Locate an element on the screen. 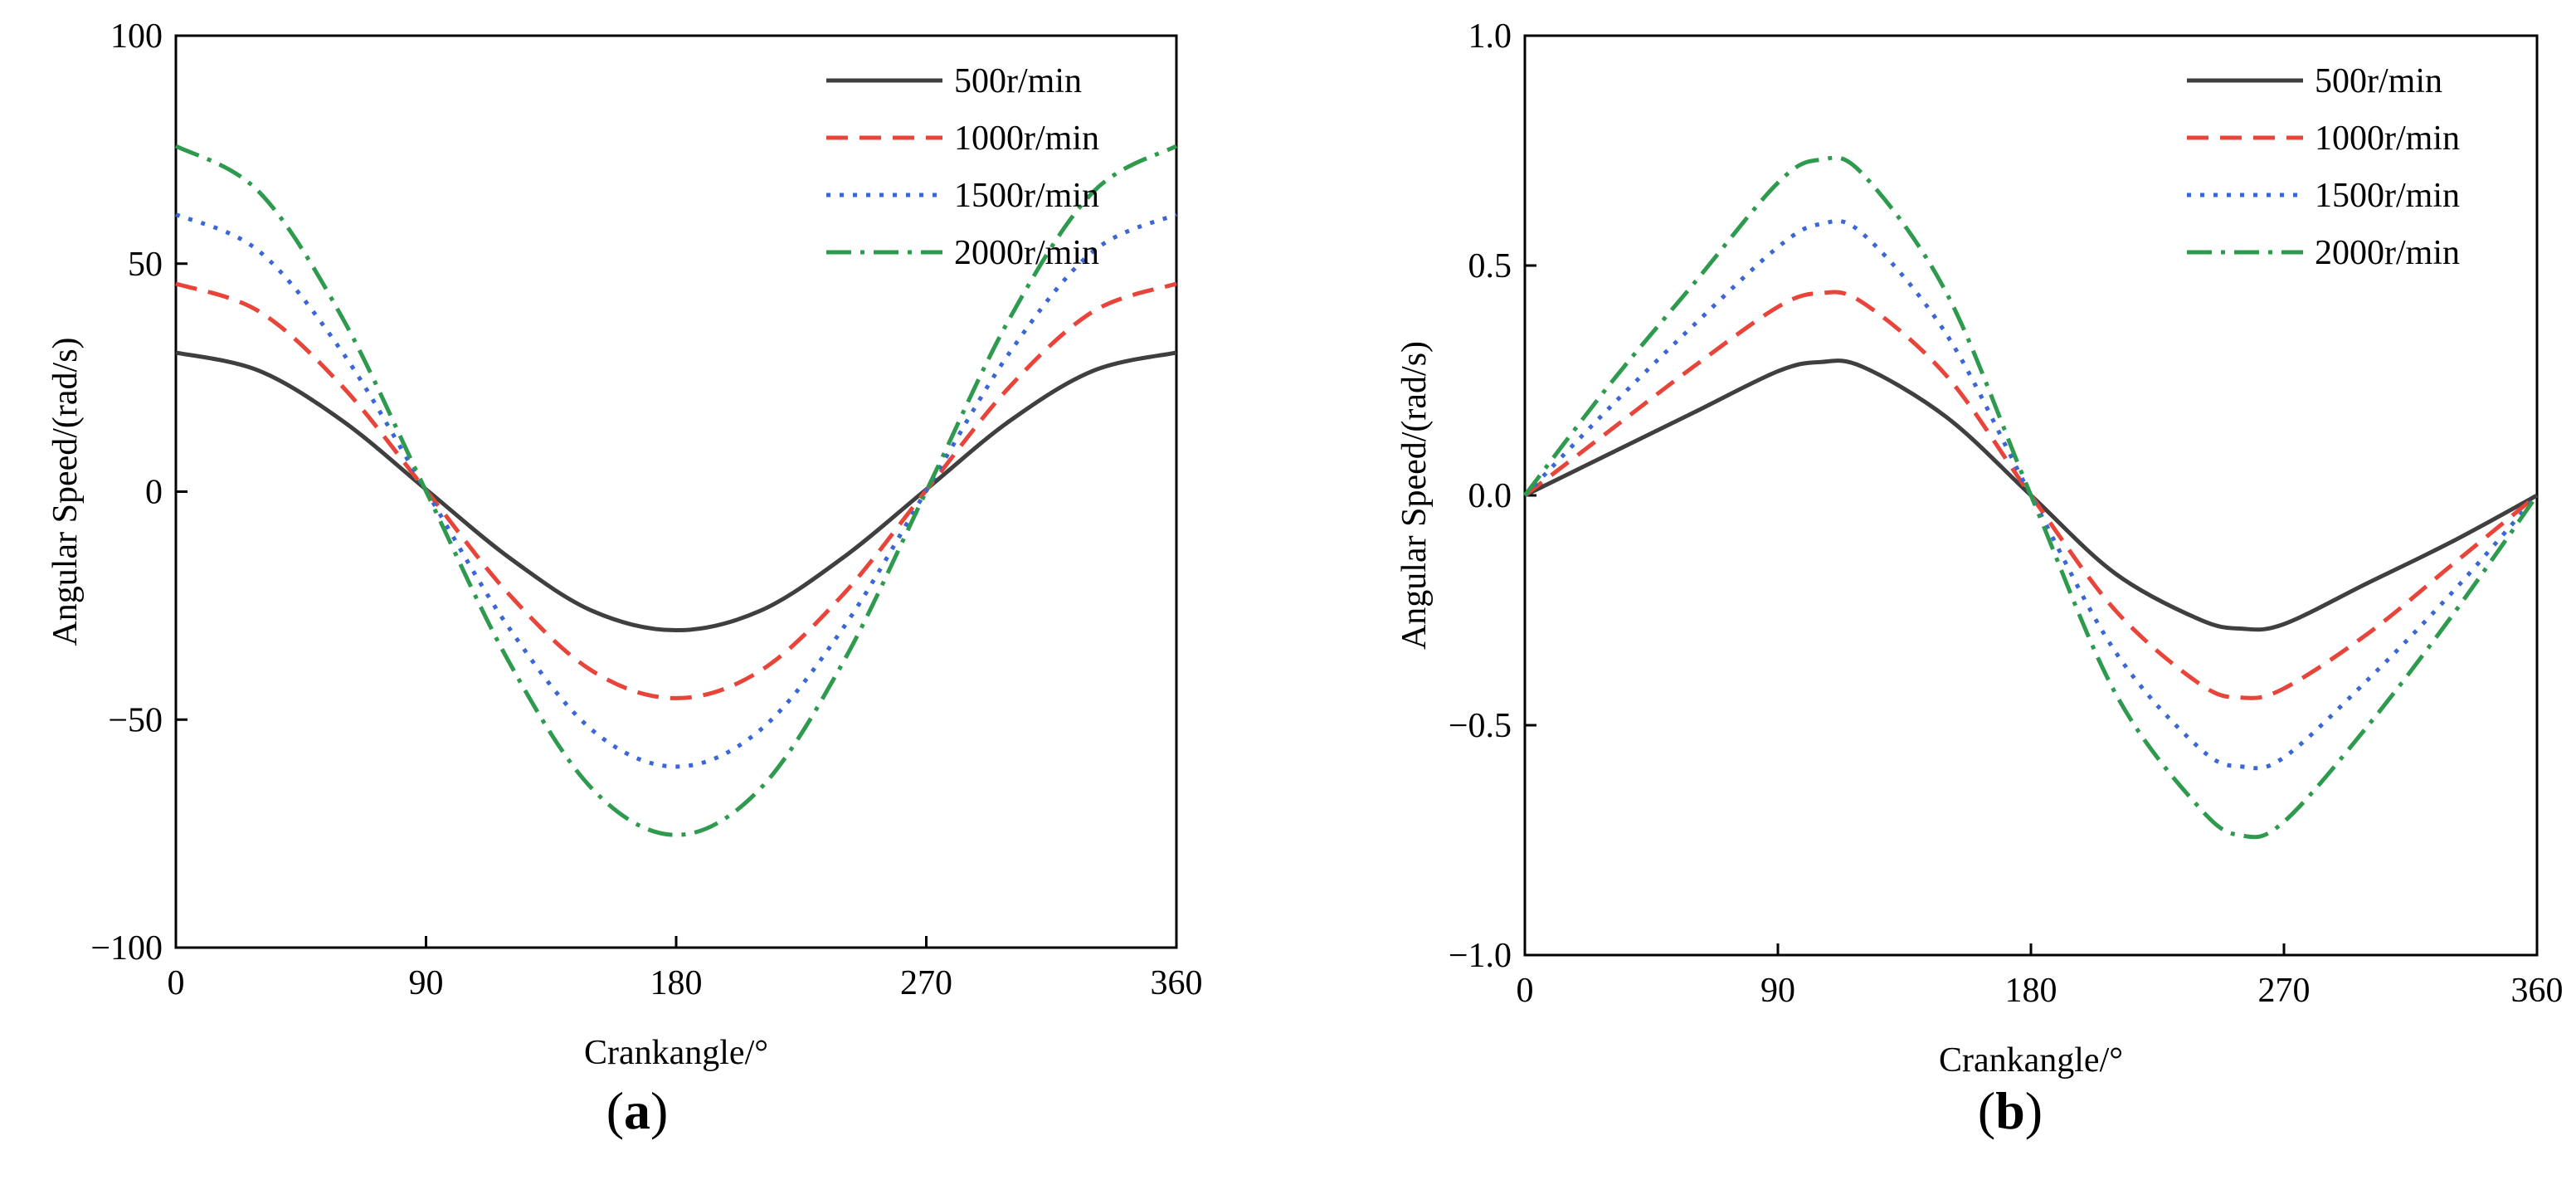 This screenshot has height=1204, width=2576. y-tick-label: 0.5 is located at coordinates (1490, 266).